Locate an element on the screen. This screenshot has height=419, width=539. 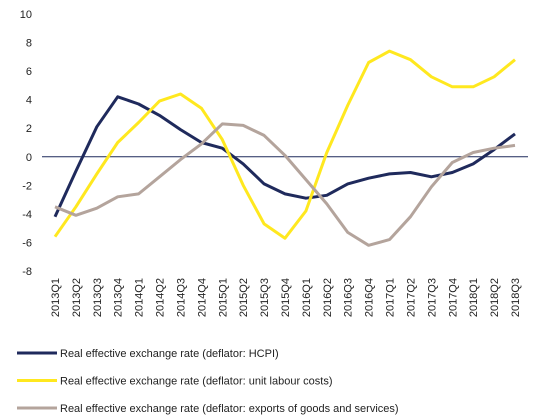
y-tick-label: 6 is located at coordinates (29, 72).